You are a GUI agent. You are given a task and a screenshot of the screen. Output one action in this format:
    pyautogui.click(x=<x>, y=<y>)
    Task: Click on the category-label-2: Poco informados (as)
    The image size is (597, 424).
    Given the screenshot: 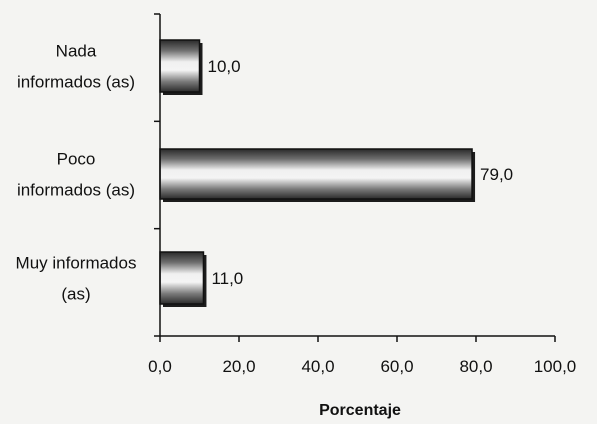 What is the action you would take?
    pyautogui.click(x=76, y=175)
    